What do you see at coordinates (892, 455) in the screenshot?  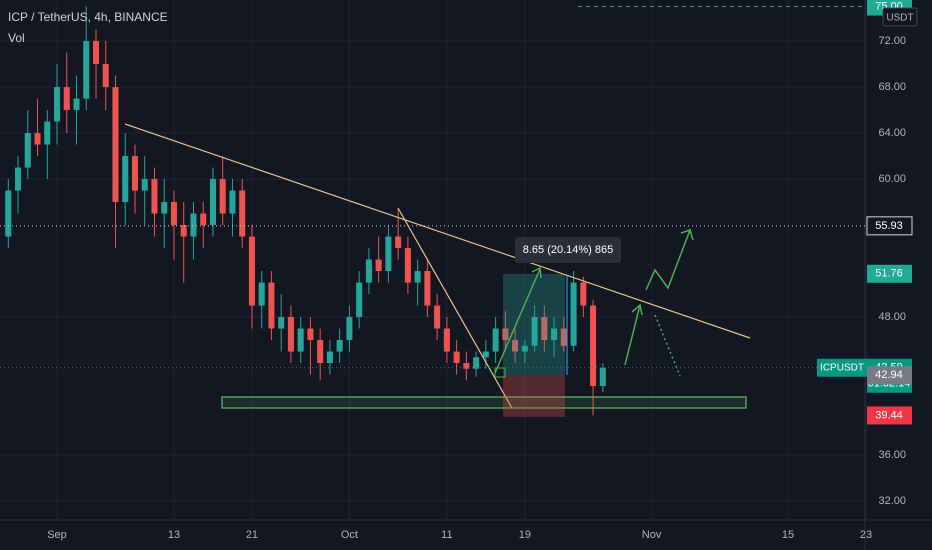 I see `y-tick-label: 36.00` at bounding box center [892, 455].